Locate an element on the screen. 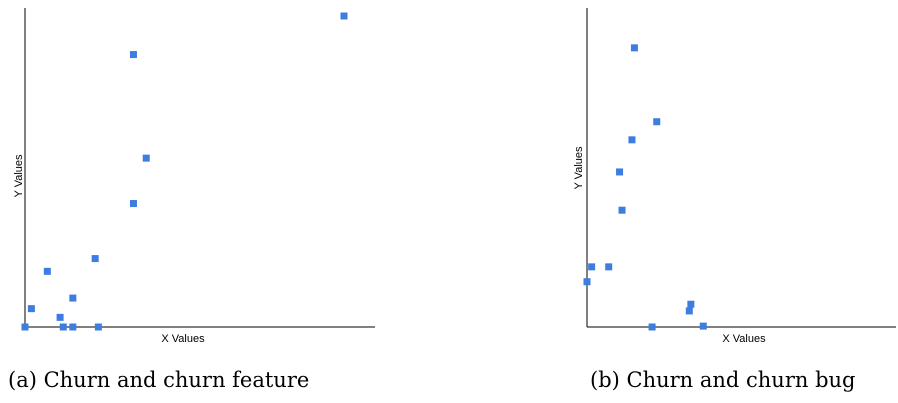 This screenshot has width=898, height=403. x-axis-title-b: X Values is located at coordinates (744, 339).